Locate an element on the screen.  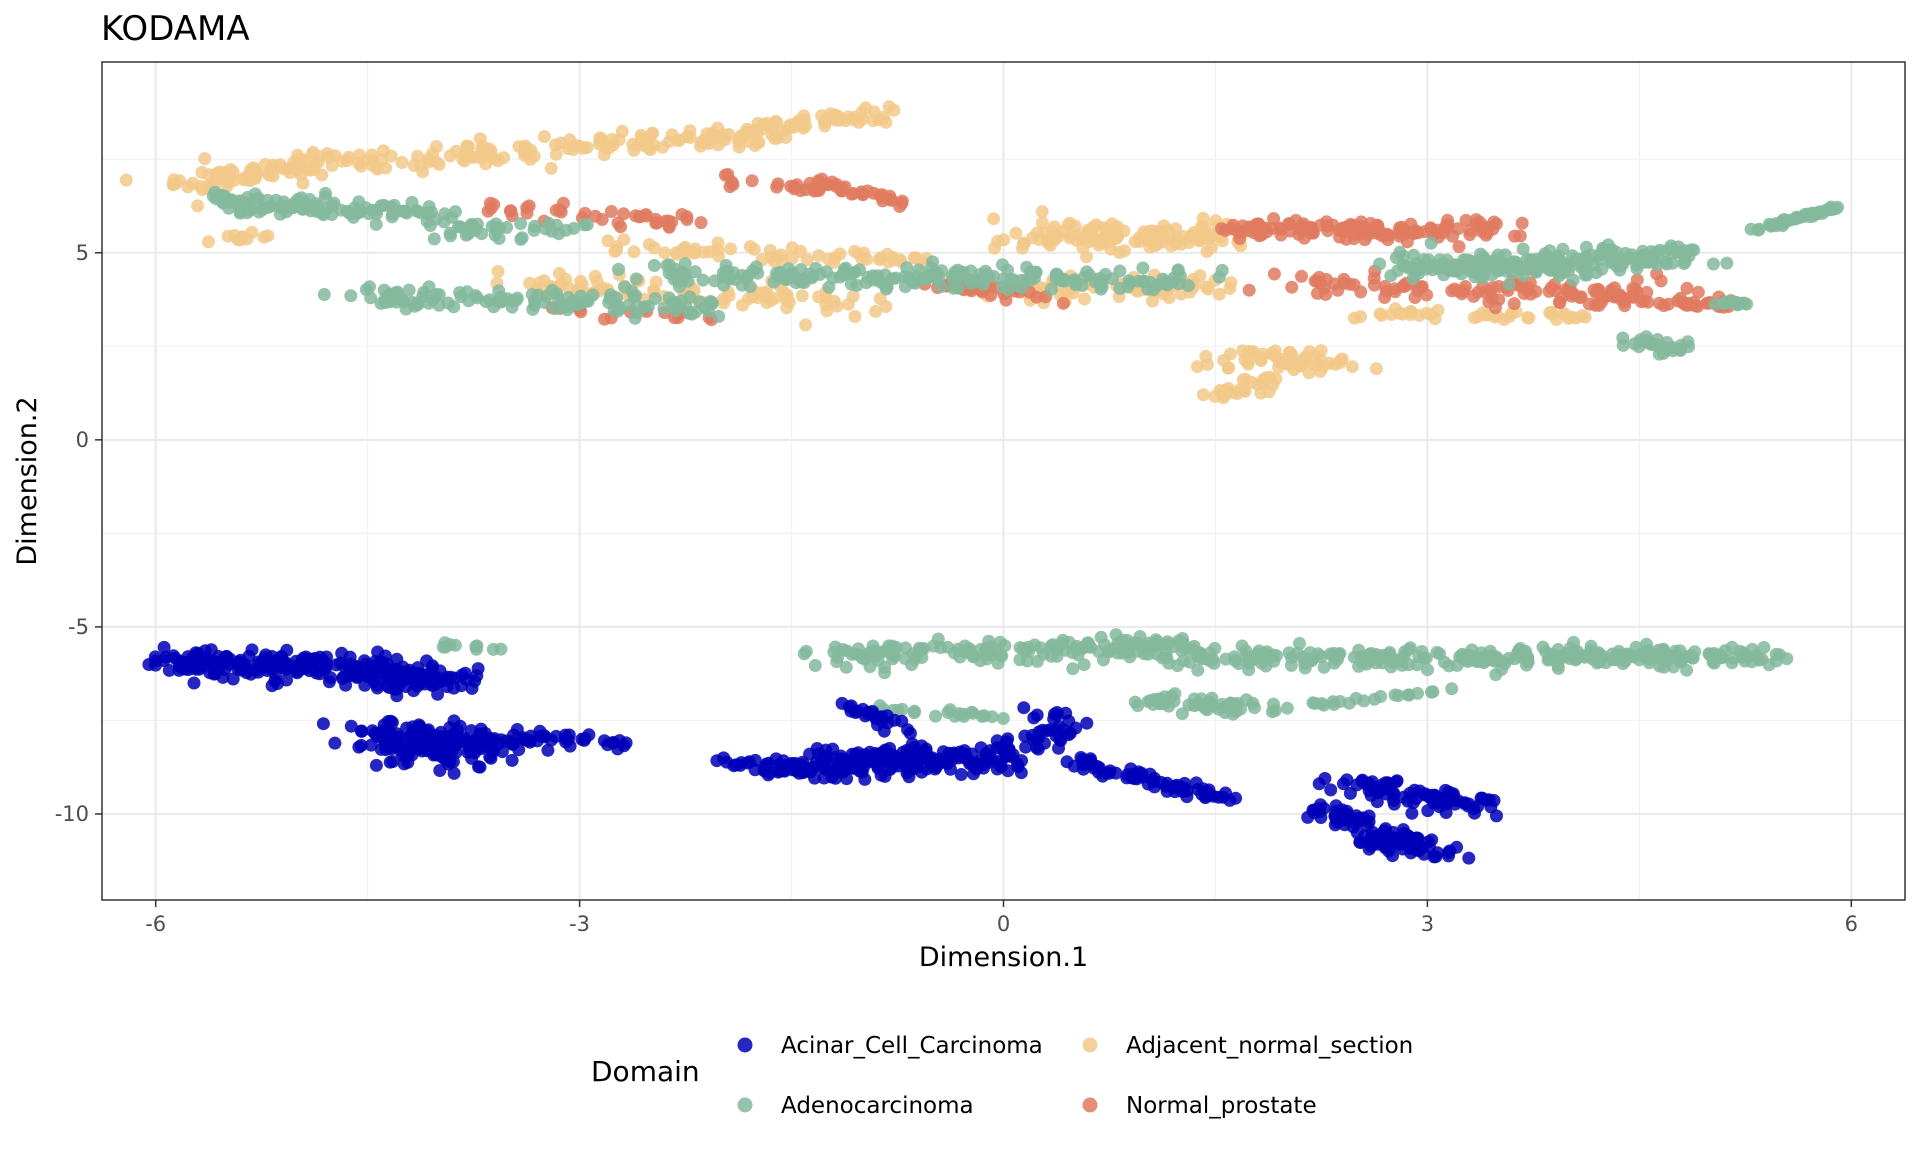
y-tick-label: 5 is located at coordinates (82, 253).